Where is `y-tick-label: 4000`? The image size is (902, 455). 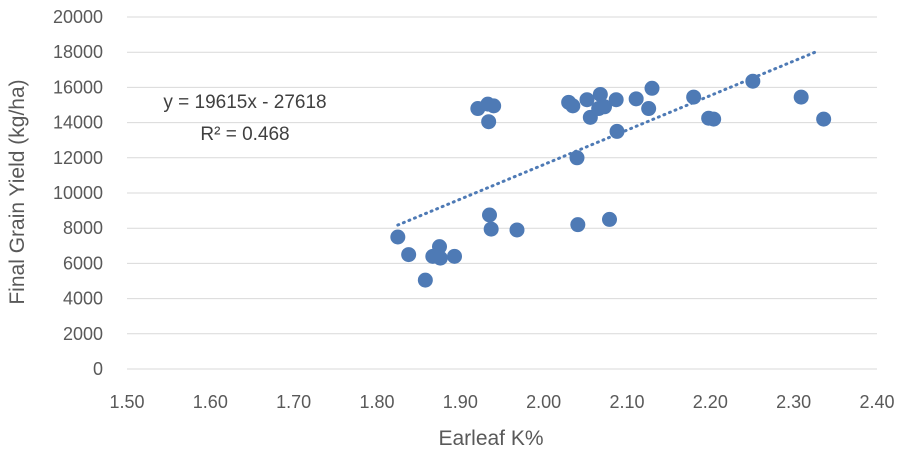
y-tick-label: 4000 is located at coordinates (83, 299).